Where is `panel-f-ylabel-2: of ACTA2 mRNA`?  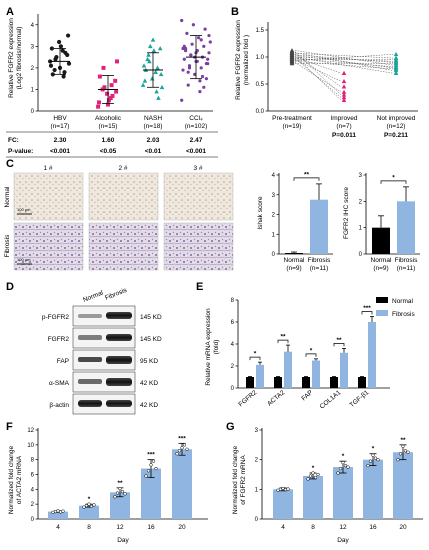 panel-f-ylabel-2: of ACTA2 mRNA is located at coordinates (19, 479).